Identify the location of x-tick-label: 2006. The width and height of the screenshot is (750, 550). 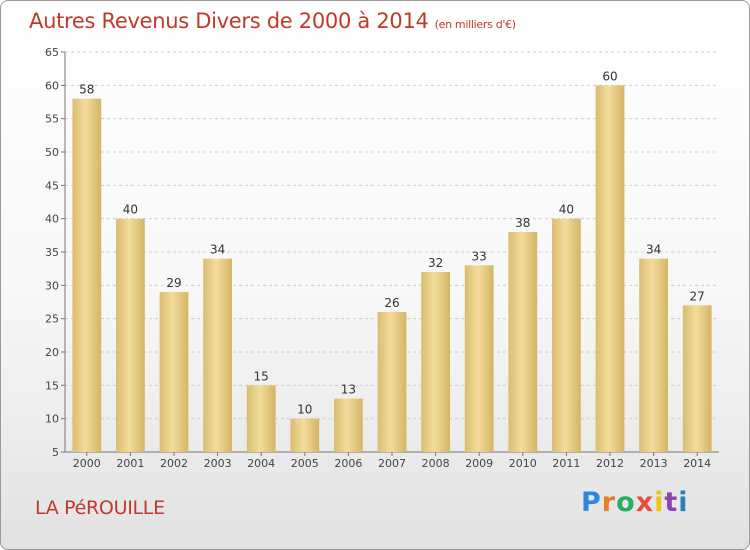
(348, 463).